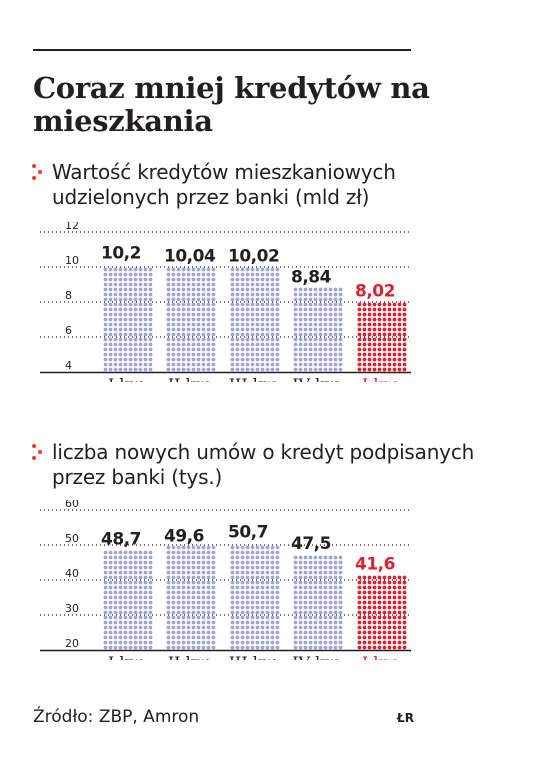 The height and width of the screenshot is (760, 537). Describe the element at coordinates (311, 277) in the screenshot. I see `data-label: 8,84` at that location.